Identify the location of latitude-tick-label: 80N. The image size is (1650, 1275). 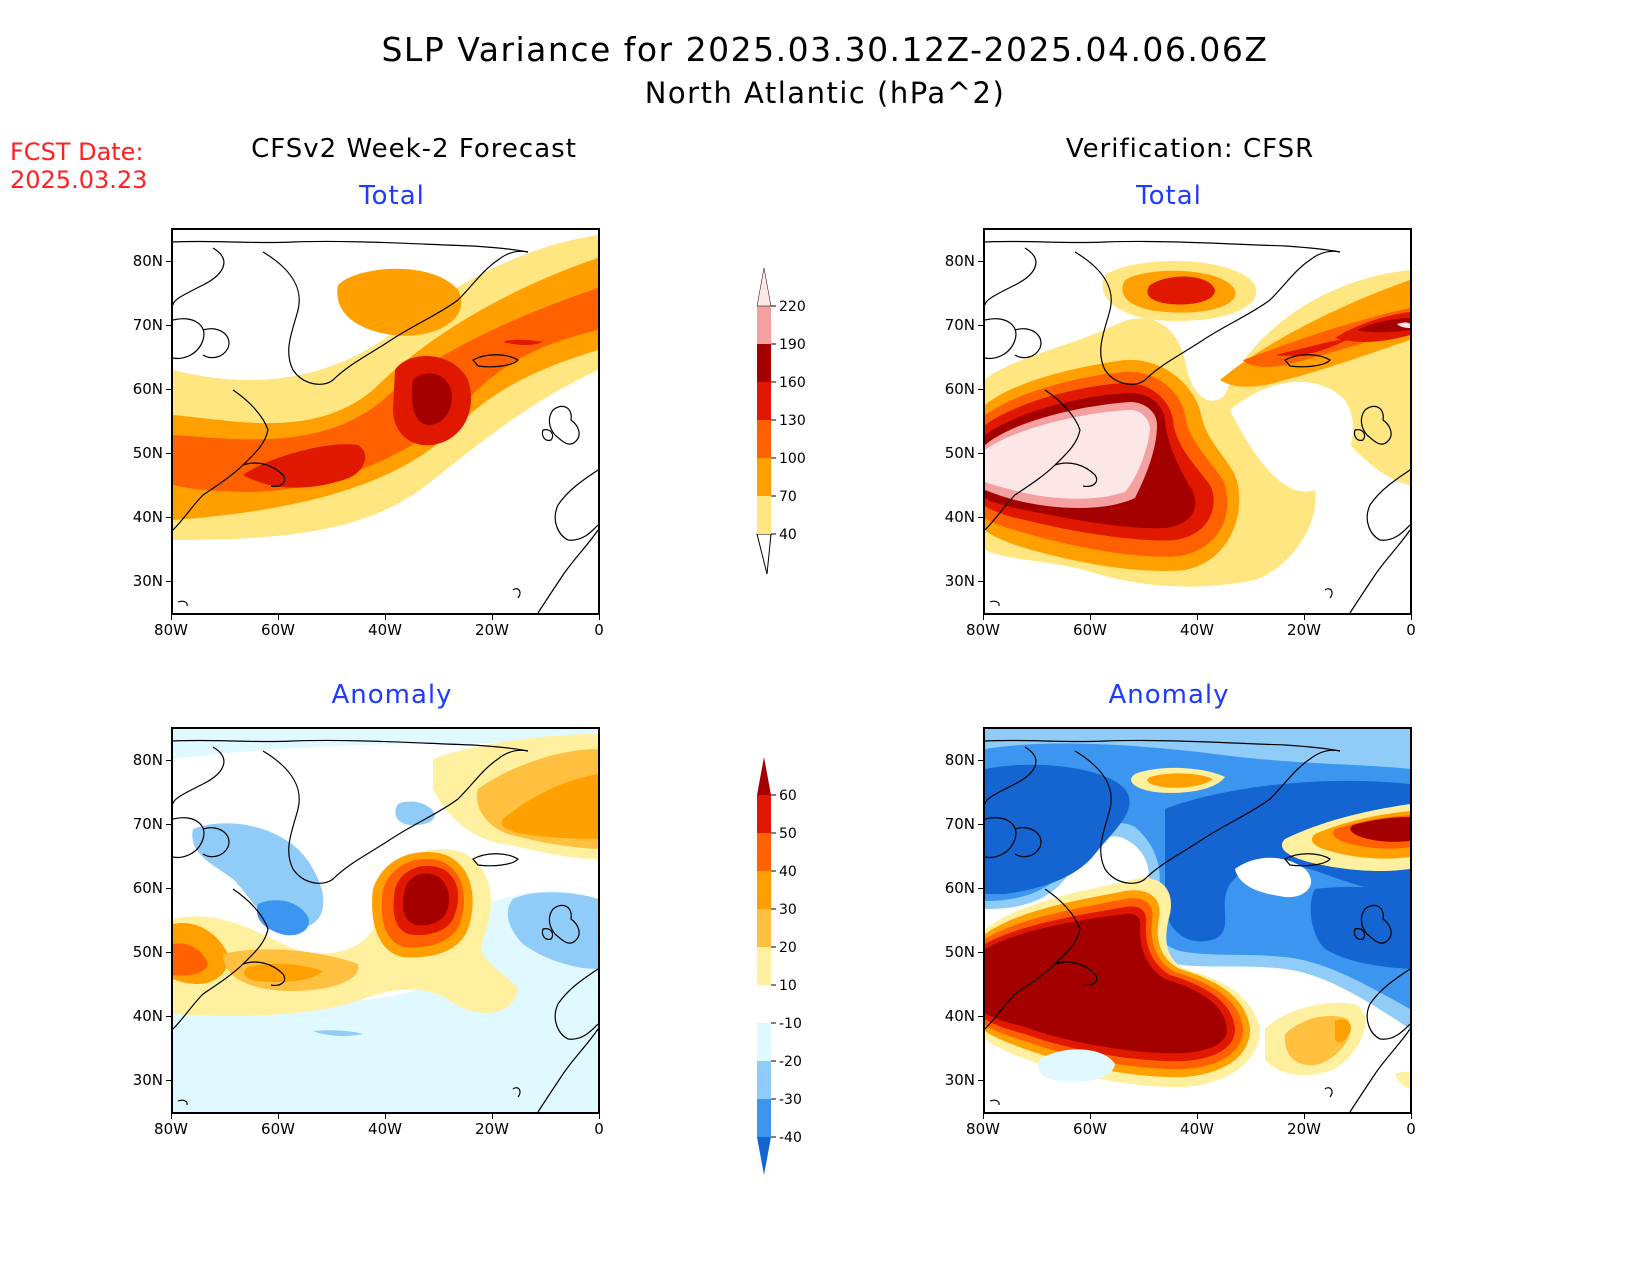
(147, 760).